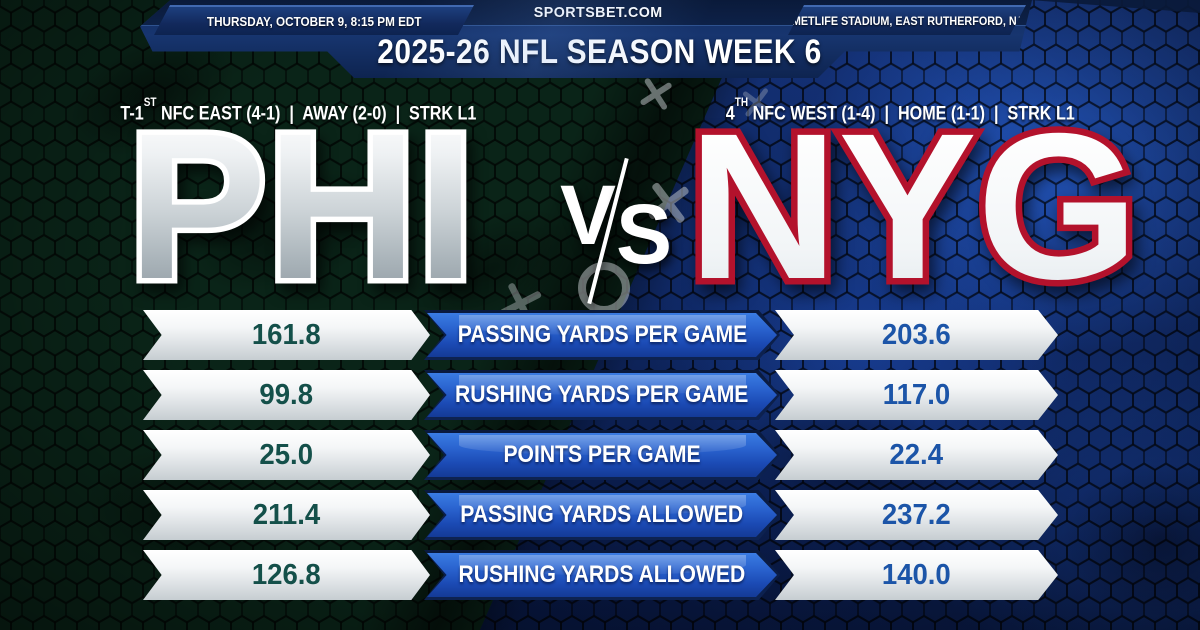  I want to click on stat-label-banner: RUSHING YARDS PER GAME, so click(602, 395).